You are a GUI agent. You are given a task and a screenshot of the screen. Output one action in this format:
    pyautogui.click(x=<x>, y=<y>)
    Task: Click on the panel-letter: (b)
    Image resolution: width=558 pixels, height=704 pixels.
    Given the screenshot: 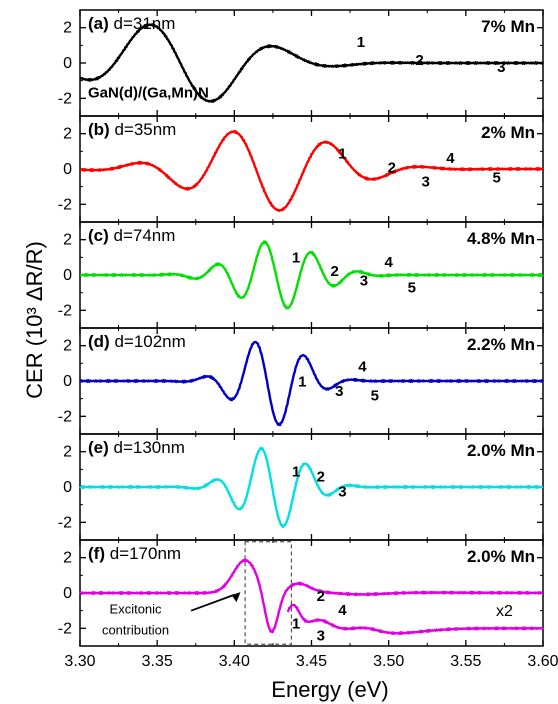 What is the action you would take?
    pyautogui.click(x=101, y=129)
    